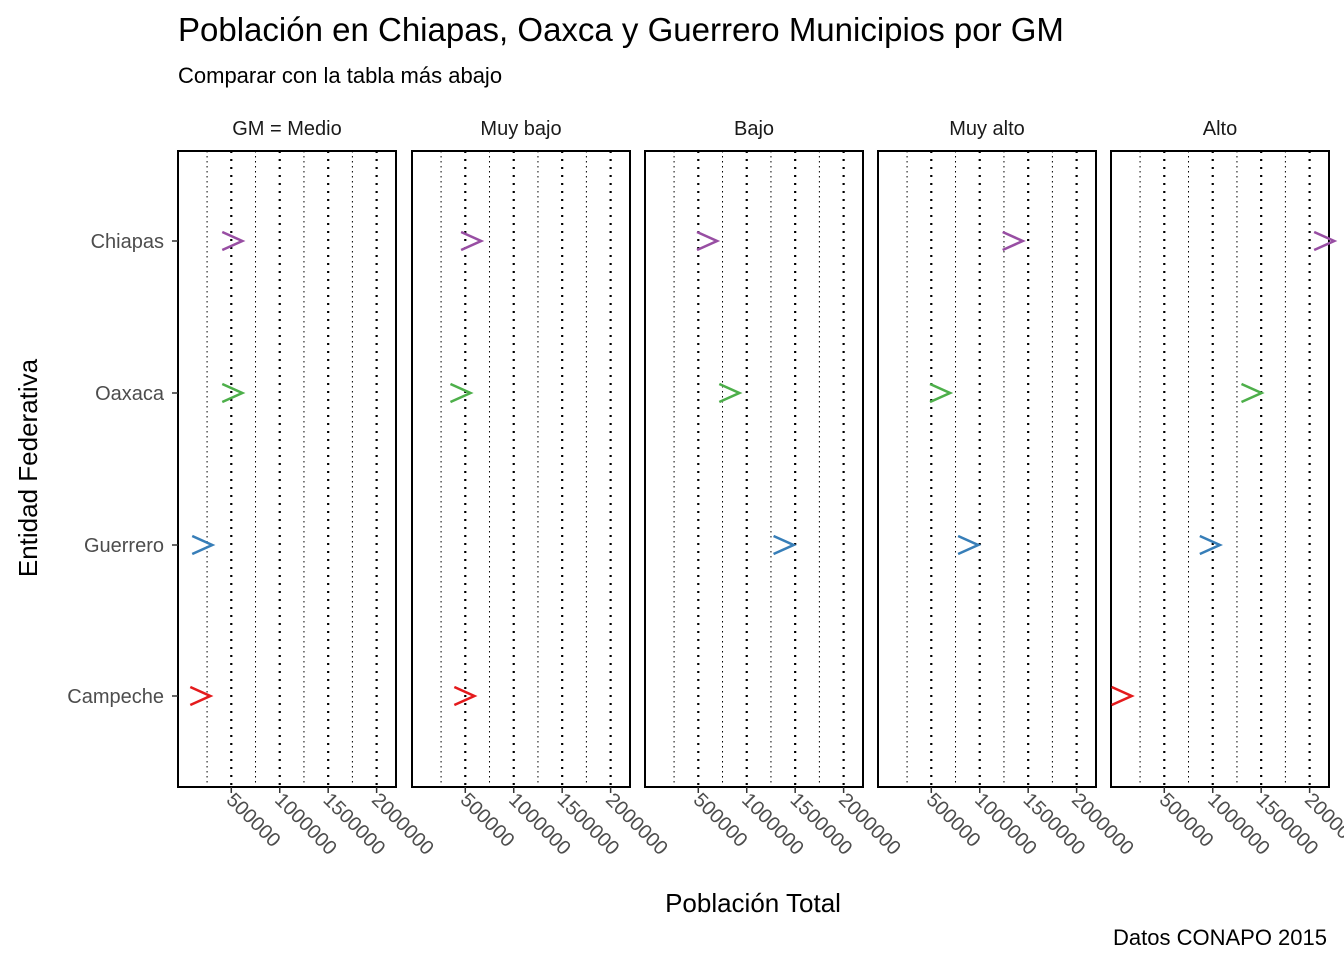 The width and height of the screenshot is (1344, 960). Describe the element at coordinates (127, 242) in the screenshot. I see `y-tick-label-chiapas: Chiapas` at that location.